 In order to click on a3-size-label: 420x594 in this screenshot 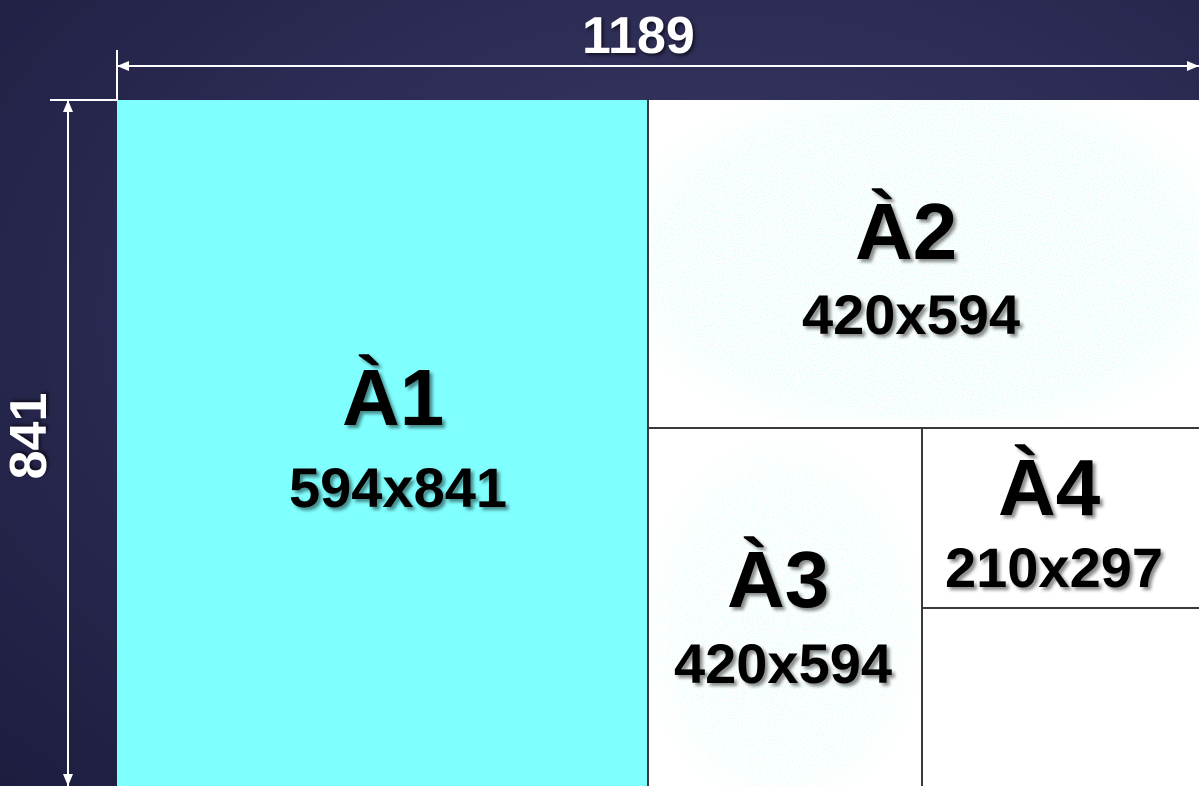, I will do `click(783, 663)`.